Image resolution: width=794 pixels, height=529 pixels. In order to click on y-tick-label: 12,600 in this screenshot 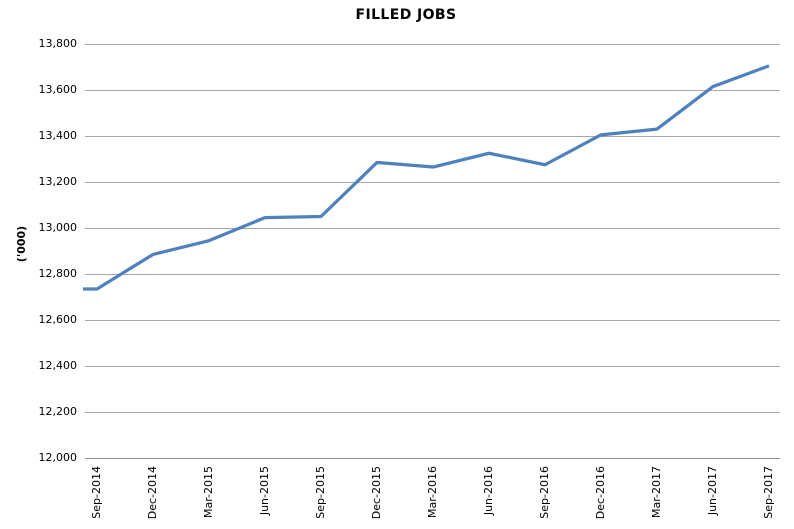, I will do `click(58, 319)`.